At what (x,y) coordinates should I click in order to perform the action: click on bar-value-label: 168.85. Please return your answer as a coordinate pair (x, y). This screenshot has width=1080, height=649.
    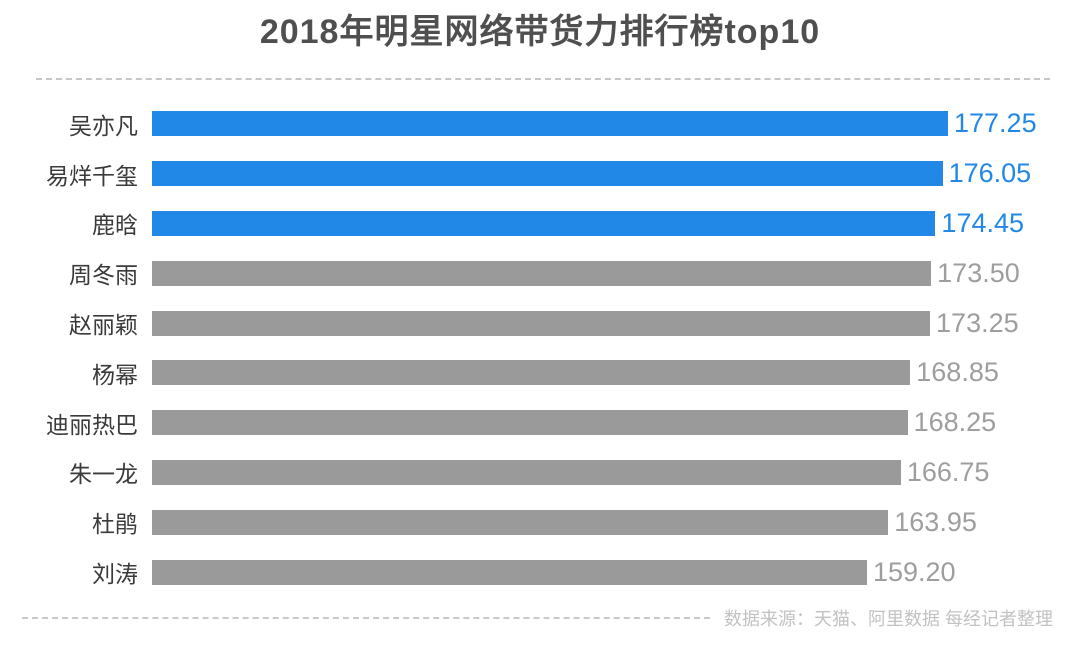
    Looking at the image, I should click on (957, 372).